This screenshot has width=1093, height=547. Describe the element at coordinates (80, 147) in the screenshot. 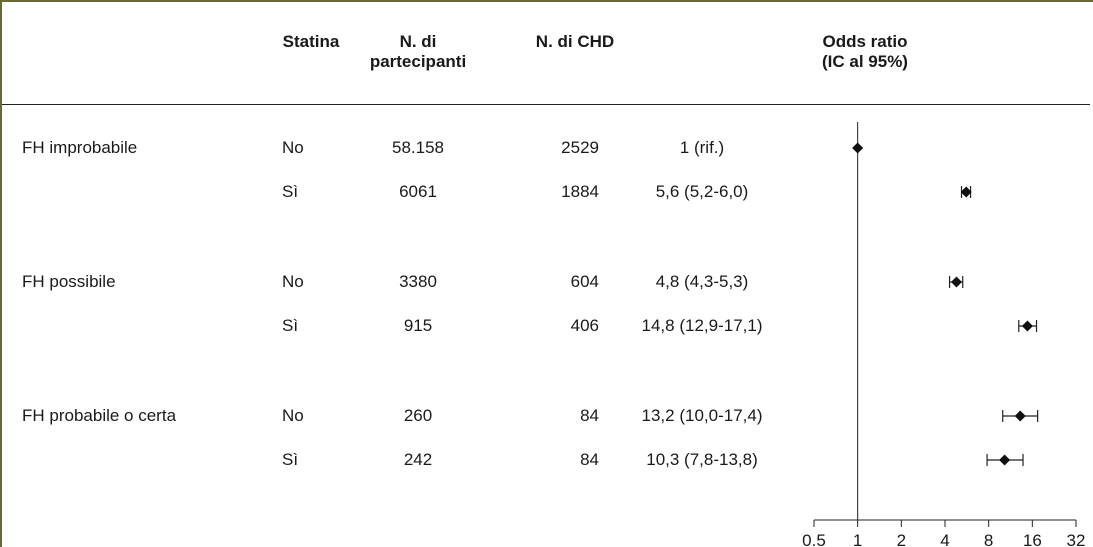

I see `group-label: FH improbabile` at that location.